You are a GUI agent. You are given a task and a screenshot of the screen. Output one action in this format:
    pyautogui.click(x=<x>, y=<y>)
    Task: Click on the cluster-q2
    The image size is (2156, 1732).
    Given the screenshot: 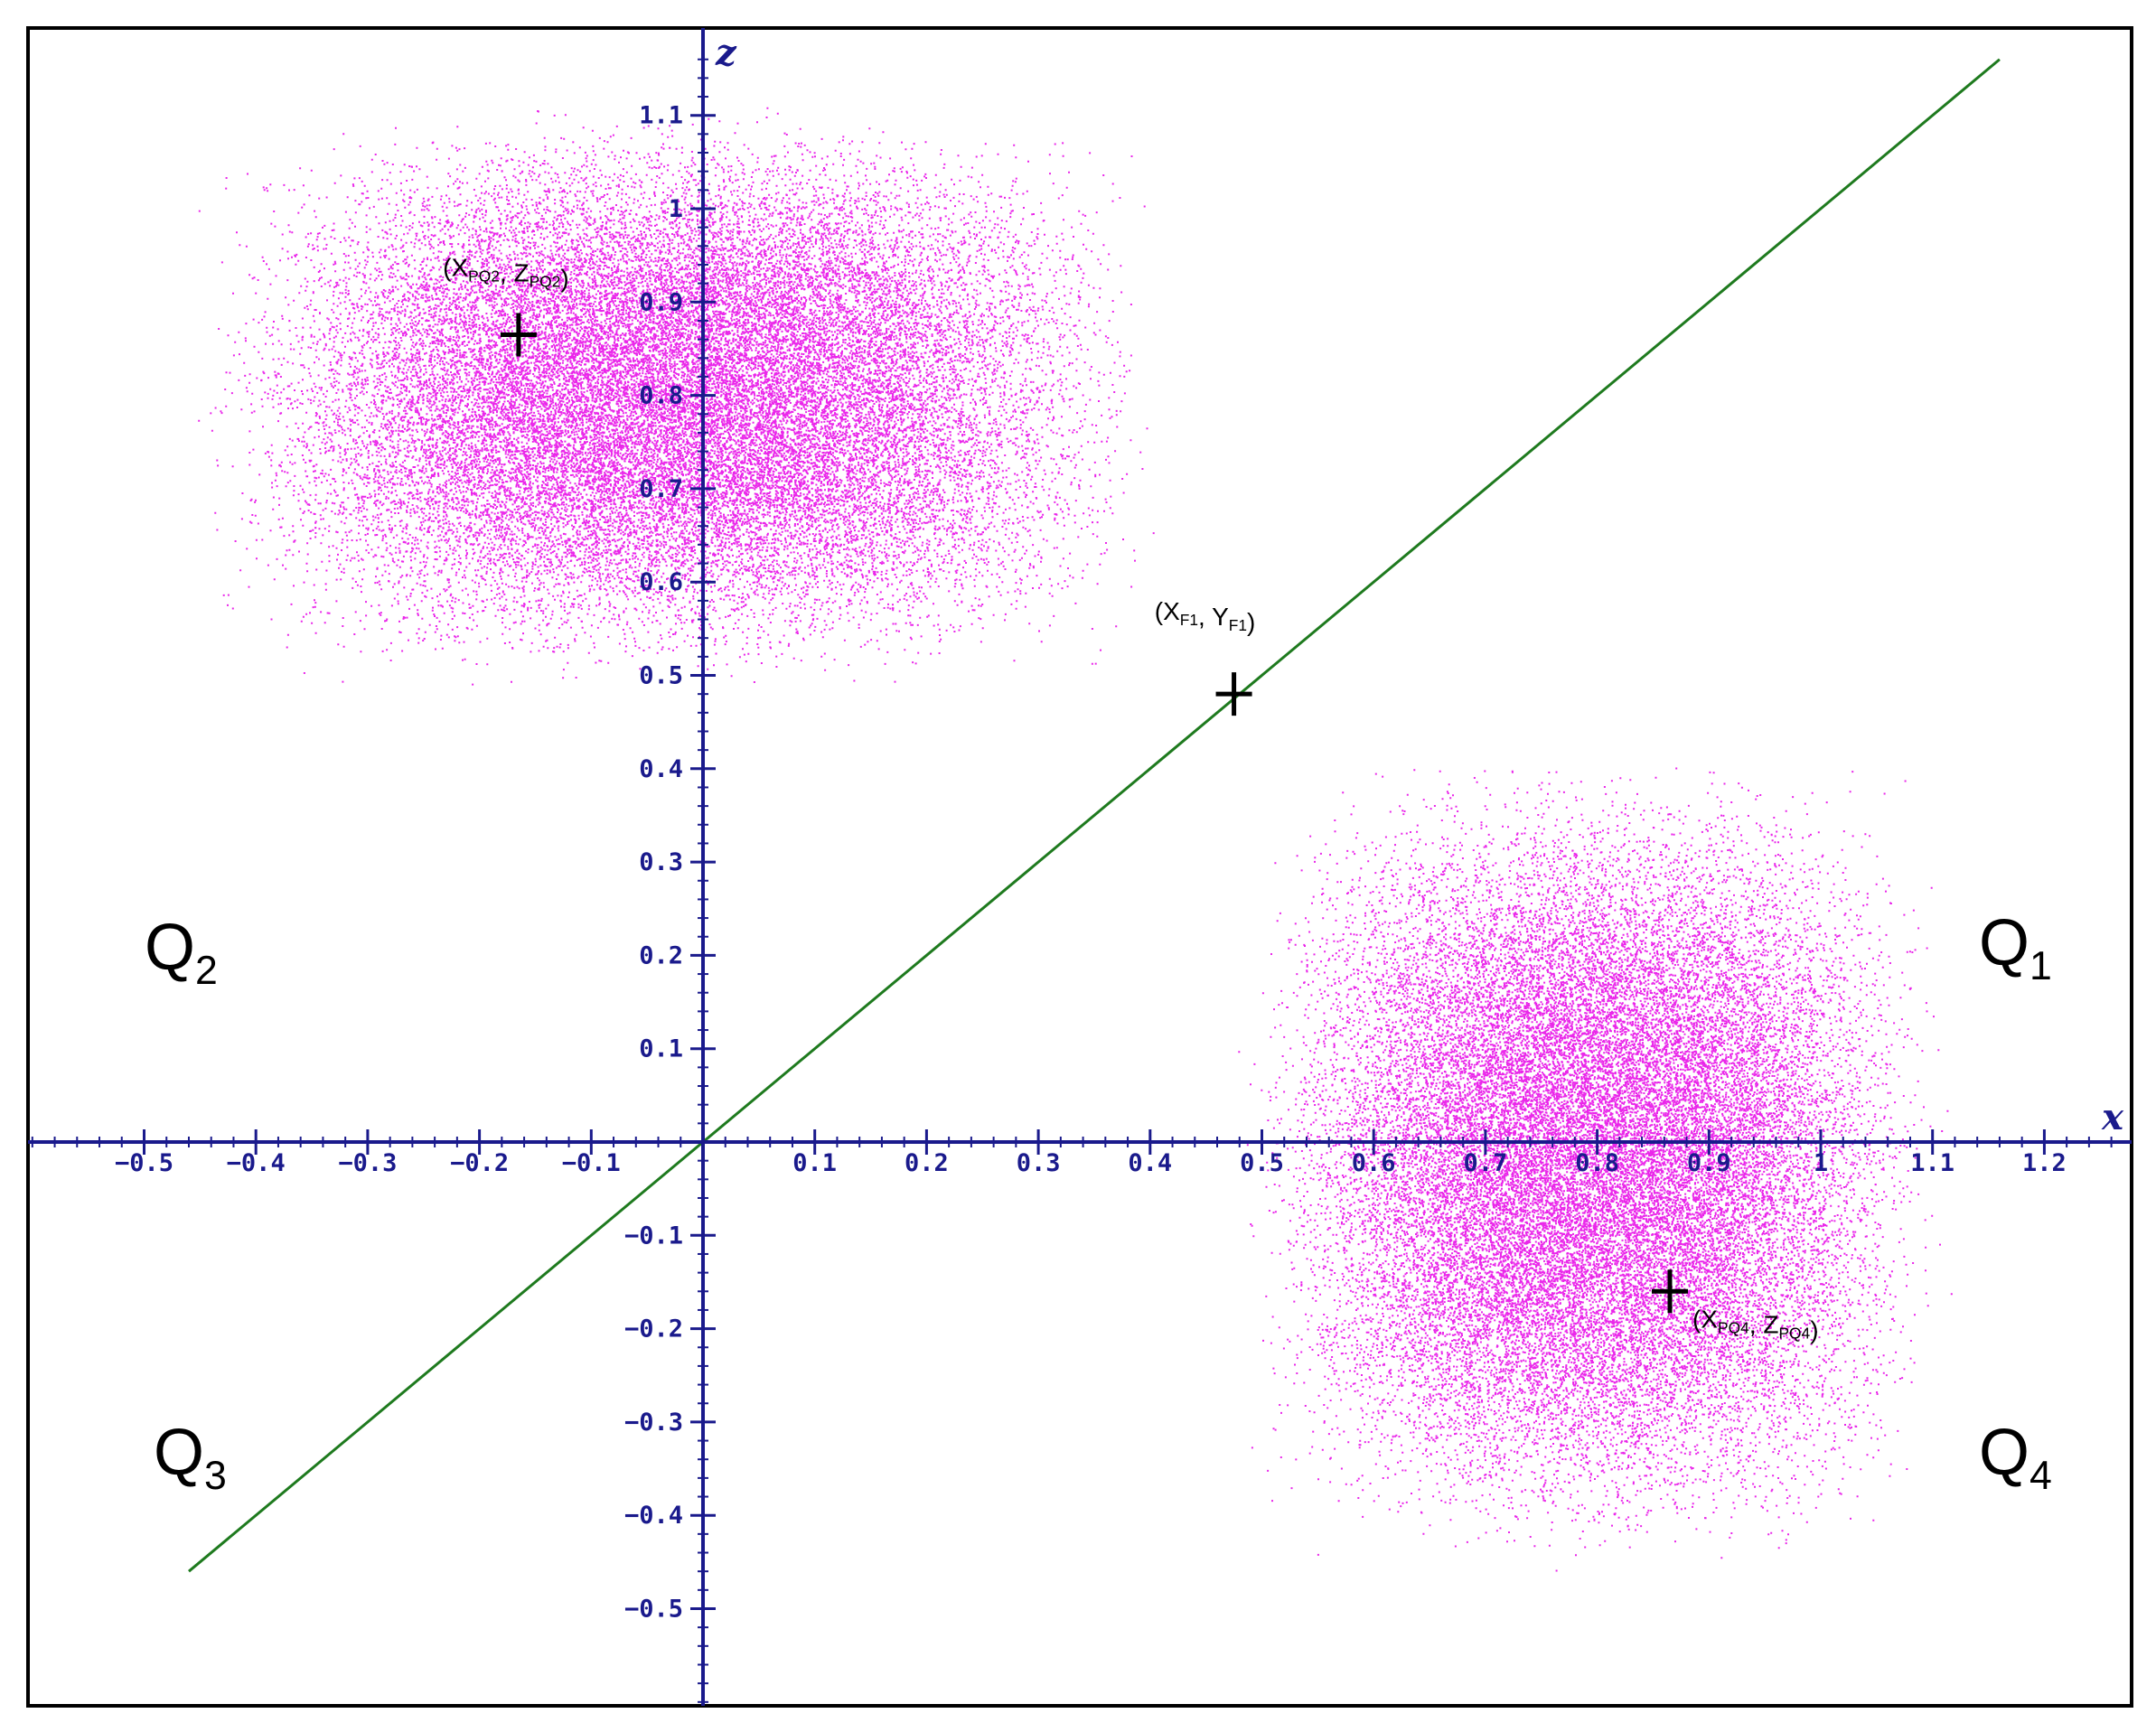 What is the action you would take?
    pyautogui.click(x=676, y=396)
    